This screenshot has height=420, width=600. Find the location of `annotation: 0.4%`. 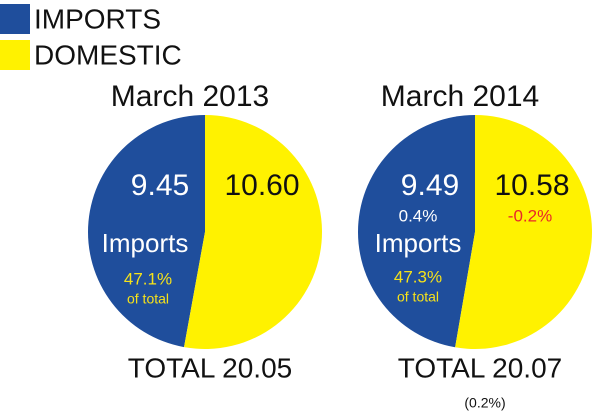

annotation: 0.4% is located at coordinates (418, 215).